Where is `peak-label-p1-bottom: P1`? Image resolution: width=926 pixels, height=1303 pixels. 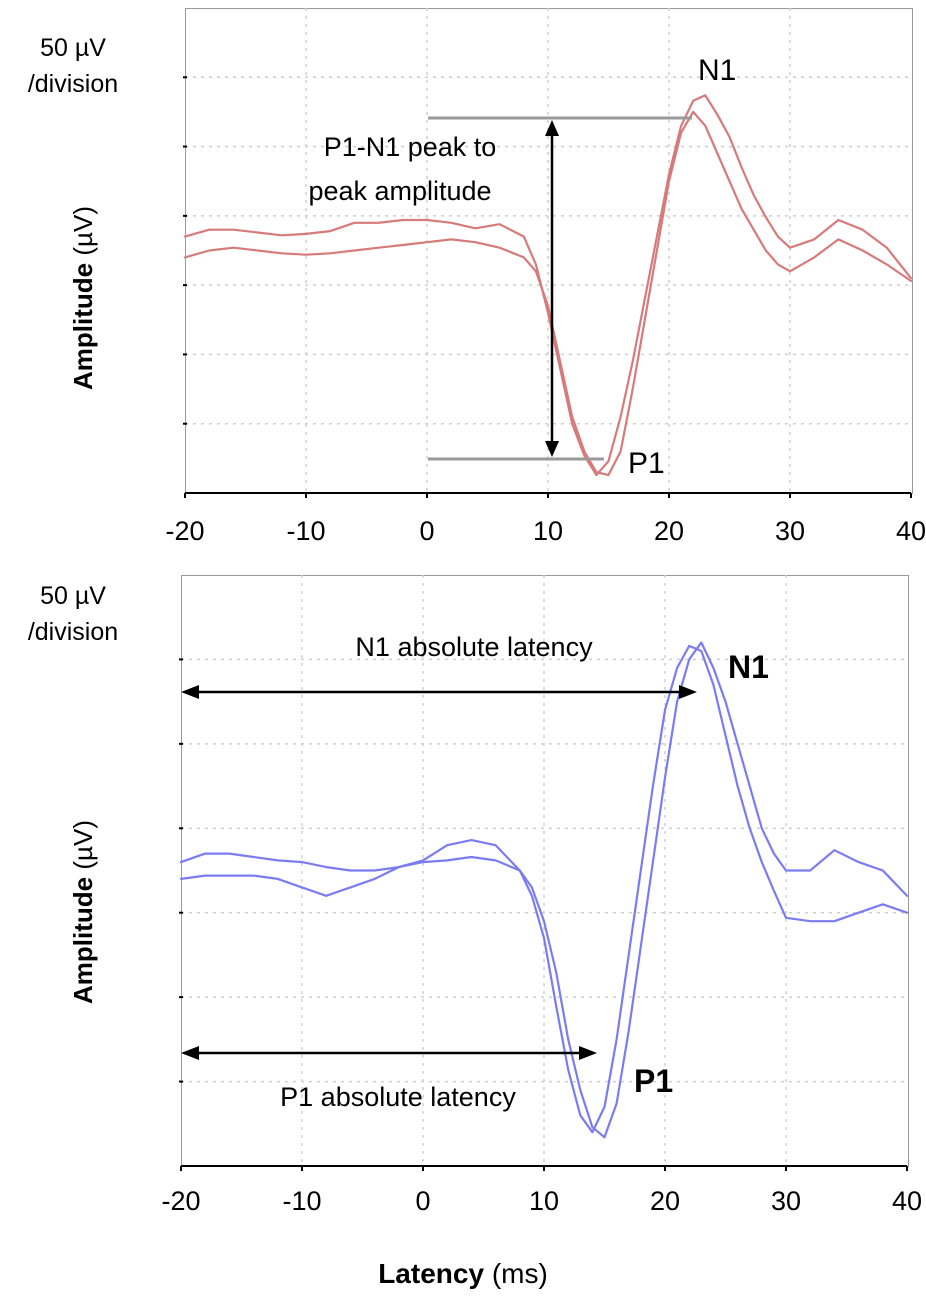
peak-label-p1-bottom: P1 is located at coordinates (653, 1081).